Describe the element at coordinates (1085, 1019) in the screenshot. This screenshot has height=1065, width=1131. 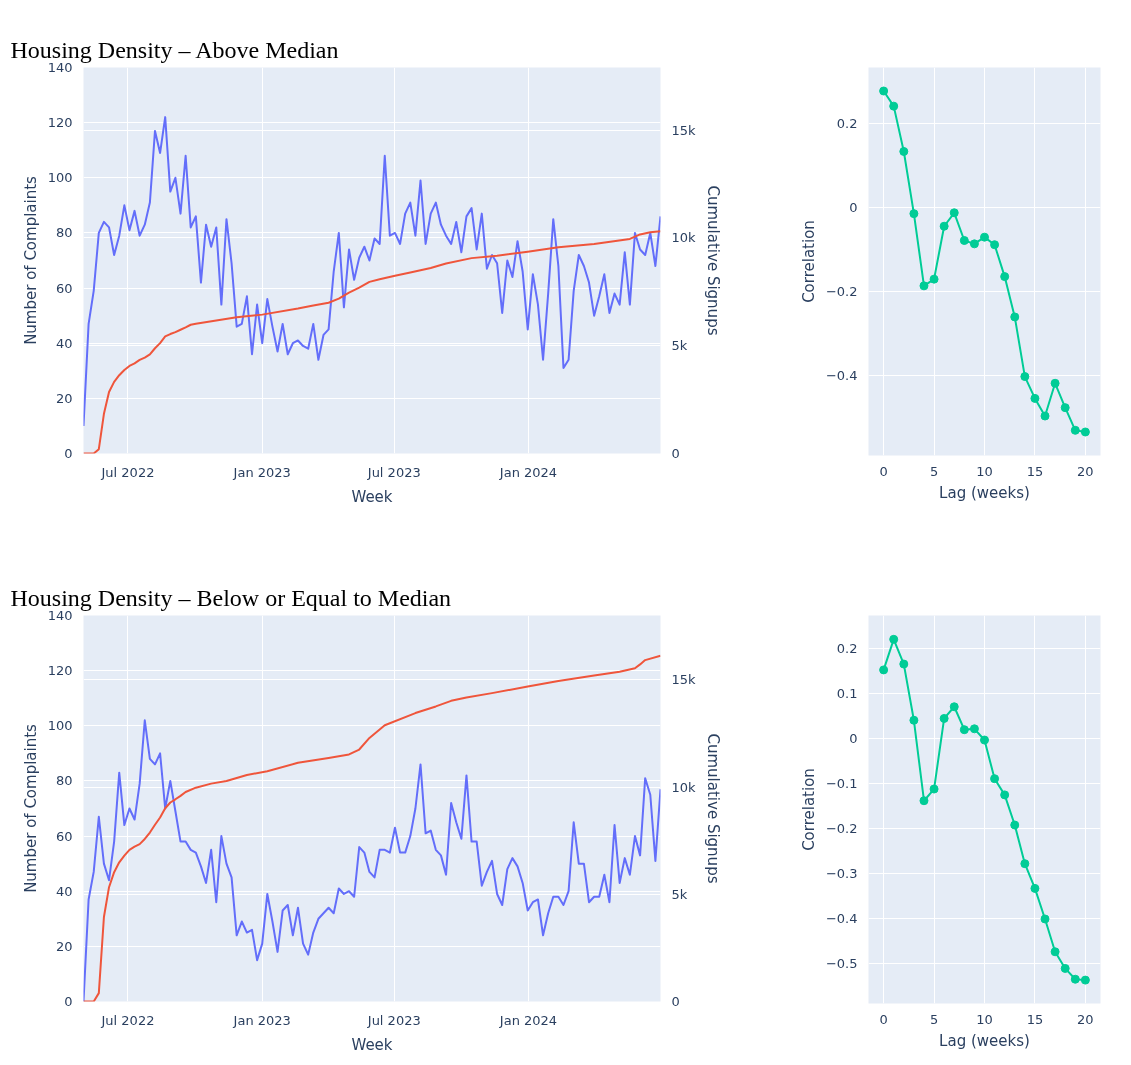
I see `x-tick-label: 20` at that location.